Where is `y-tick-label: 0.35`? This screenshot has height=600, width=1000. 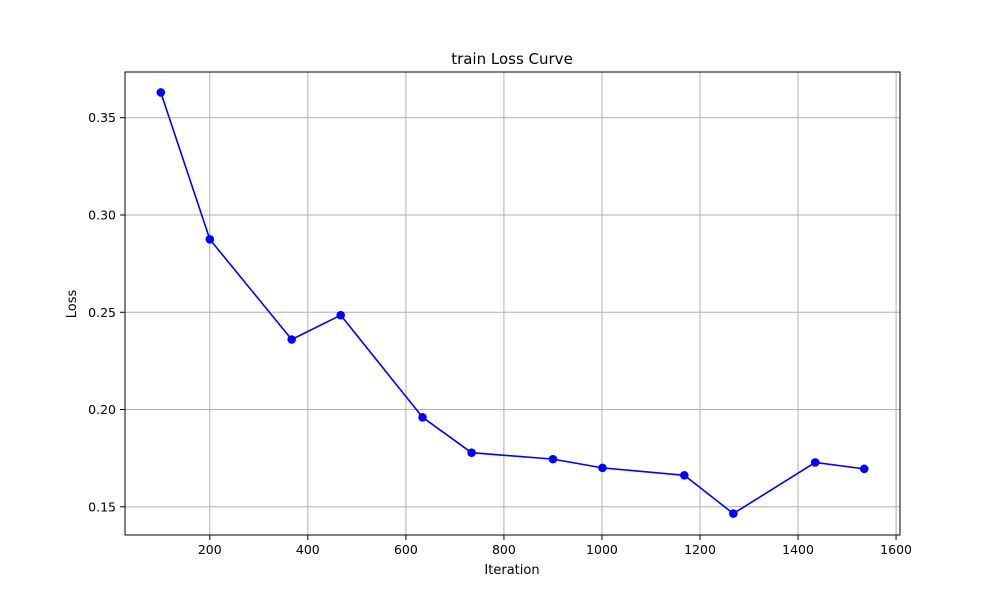
y-tick-label: 0.35 is located at coordinates (102, 117).